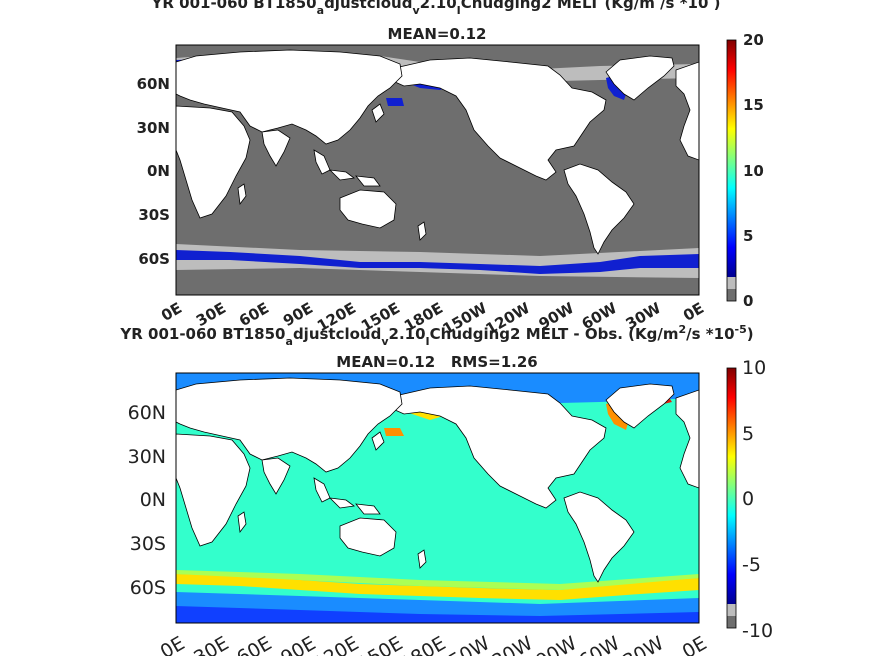 This screenshot has width=875, height=656. What do you see at coordinates (336, 644) in the screenshot?
I see `lon-label: 120E` at bounding box center [336, 644].